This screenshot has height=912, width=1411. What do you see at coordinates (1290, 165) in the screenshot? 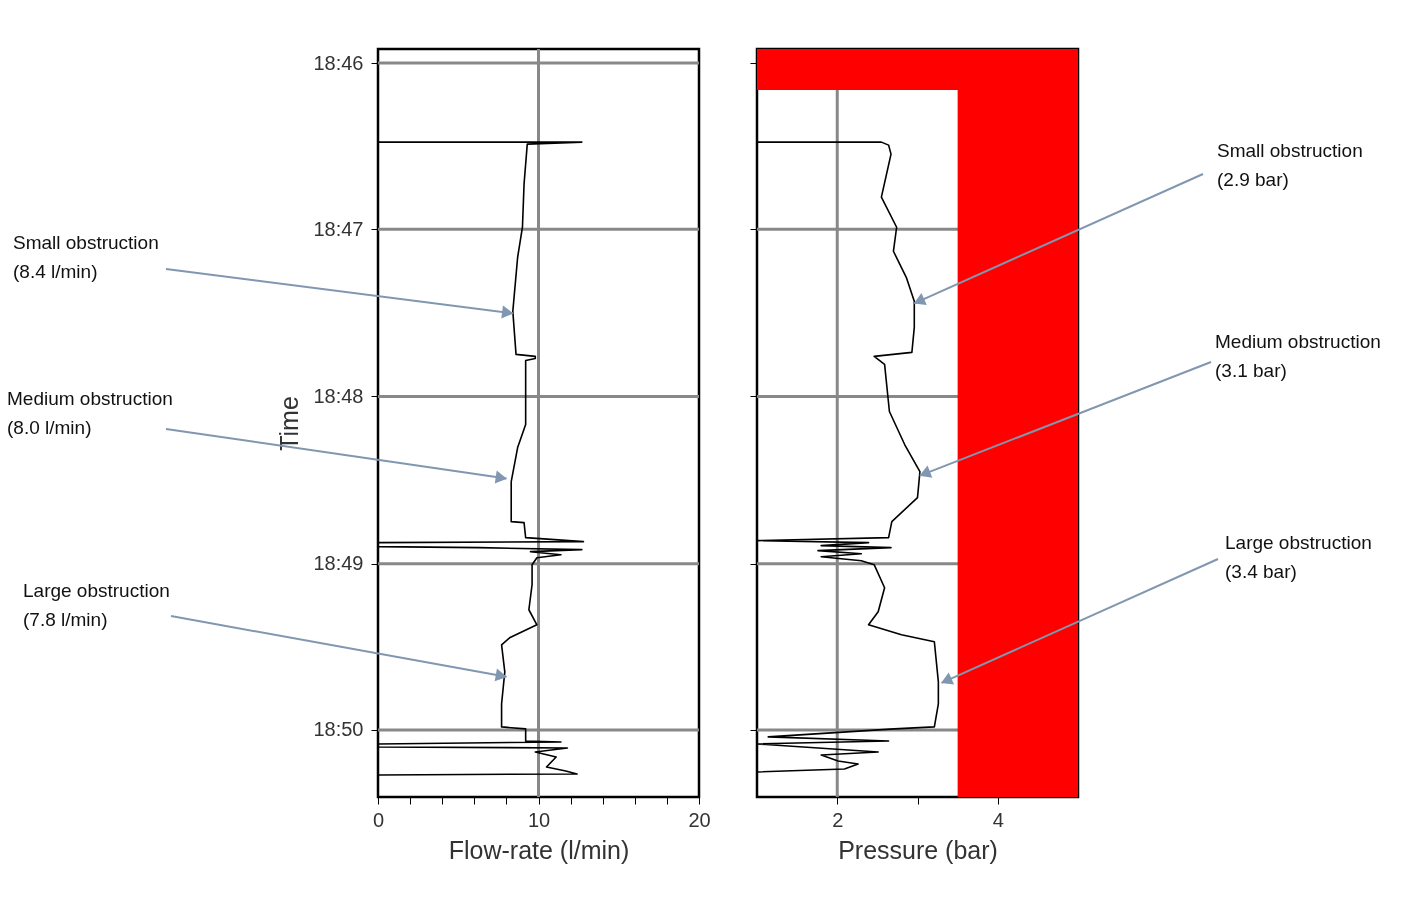
I see `annotation: Small obstruction (2.9 bar)` at bounding box center [1290, 165].